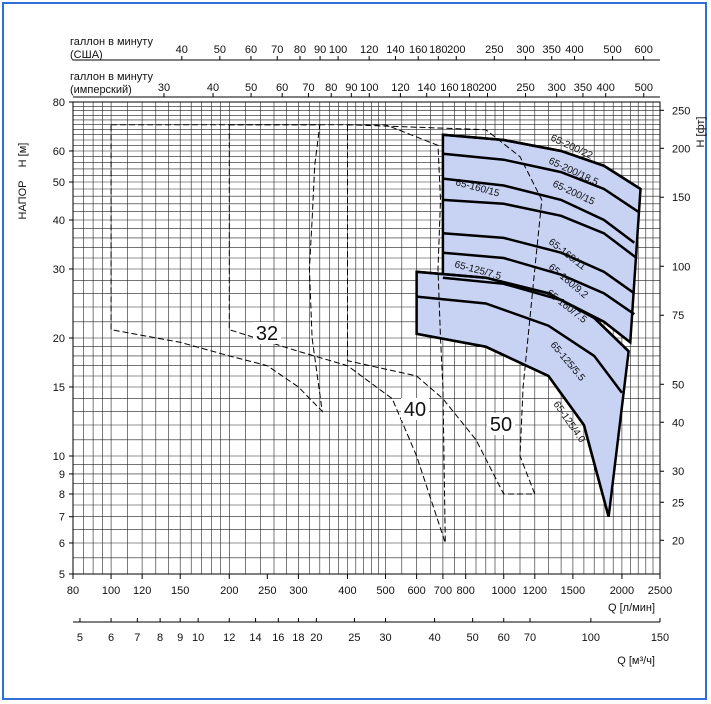 This screenshot has height=704, width=711. I want to click on y-tick-label-left: 40, so click(59, 221).